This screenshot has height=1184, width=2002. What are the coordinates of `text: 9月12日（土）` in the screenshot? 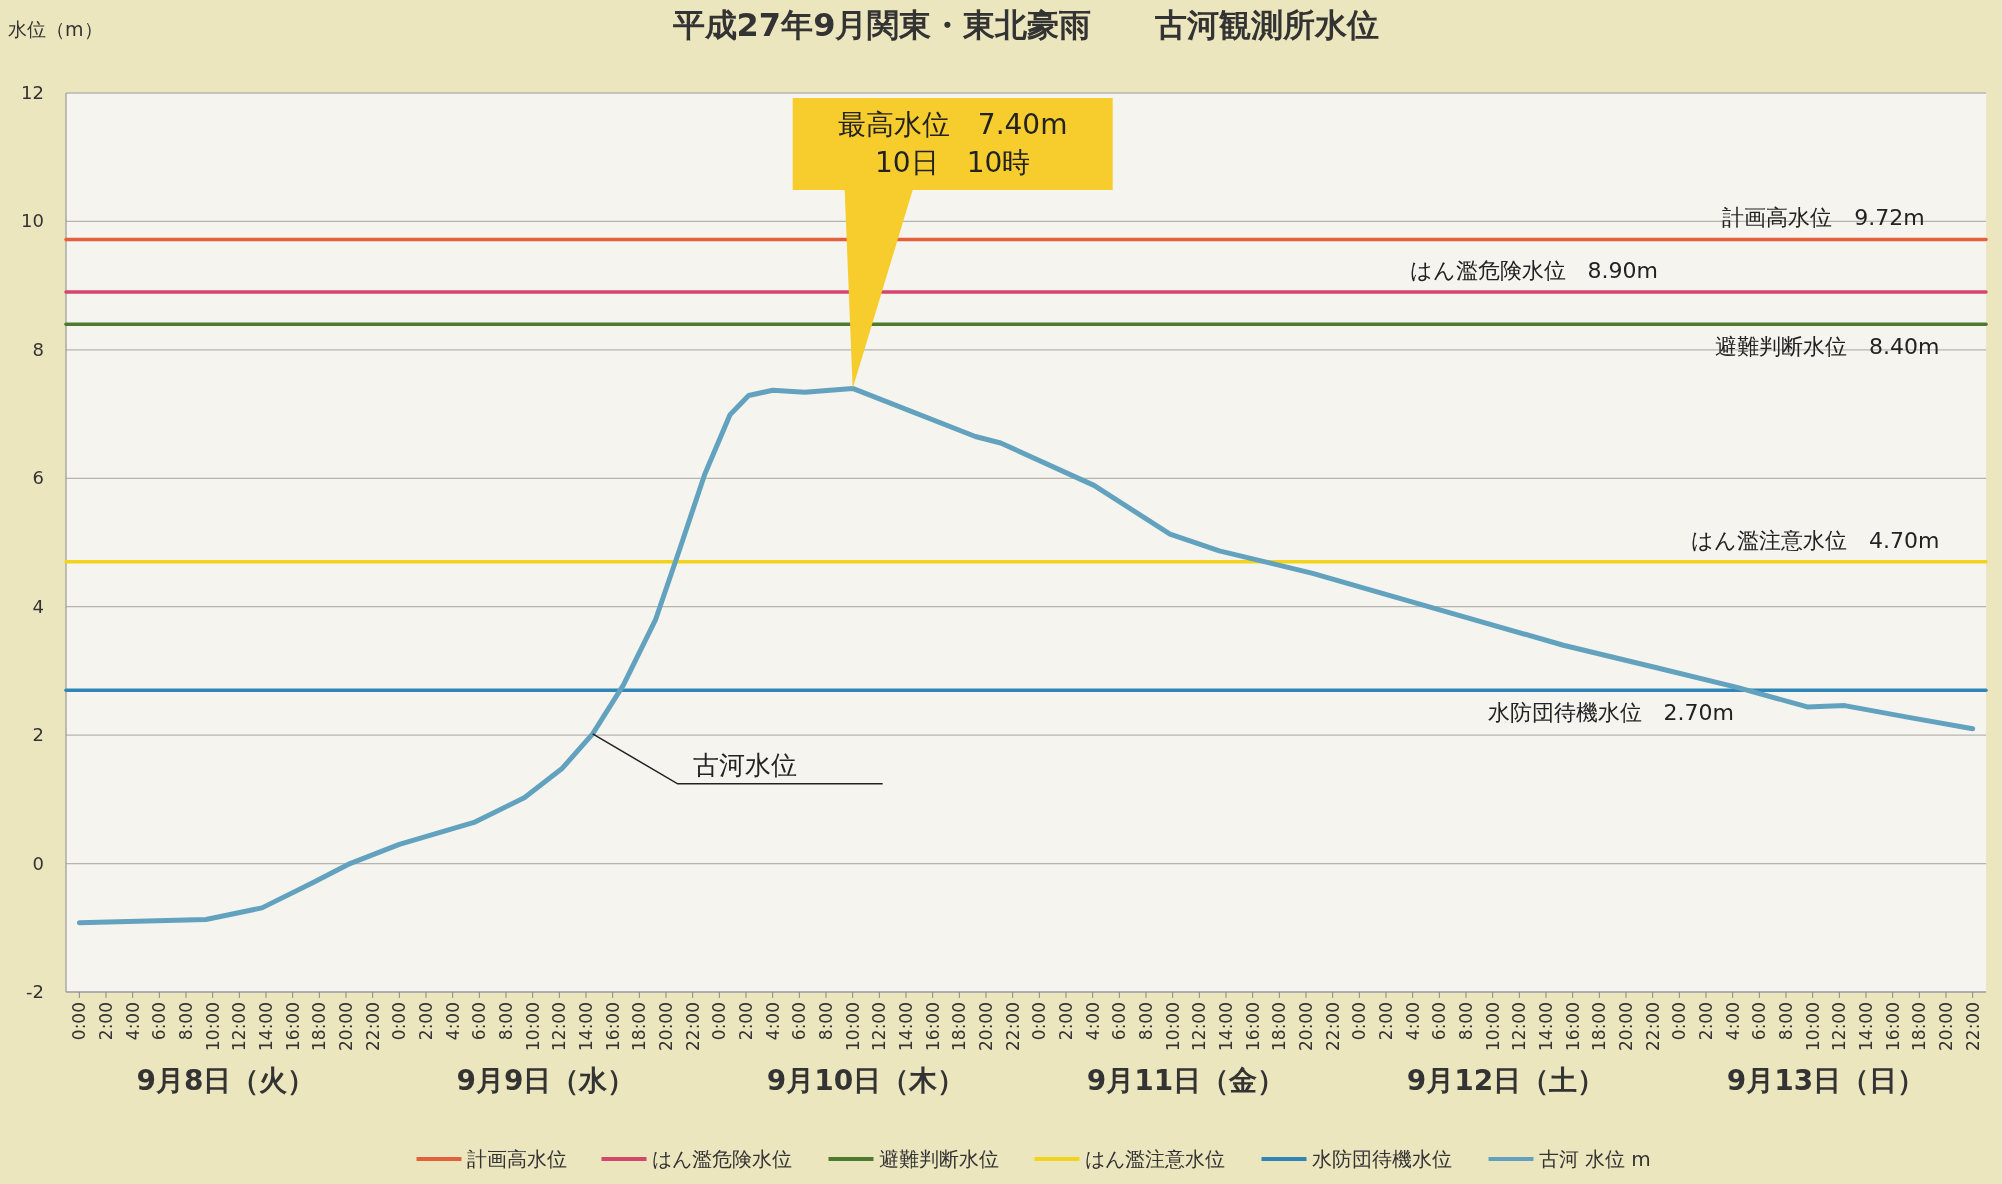 It's located at (1506, 1080).